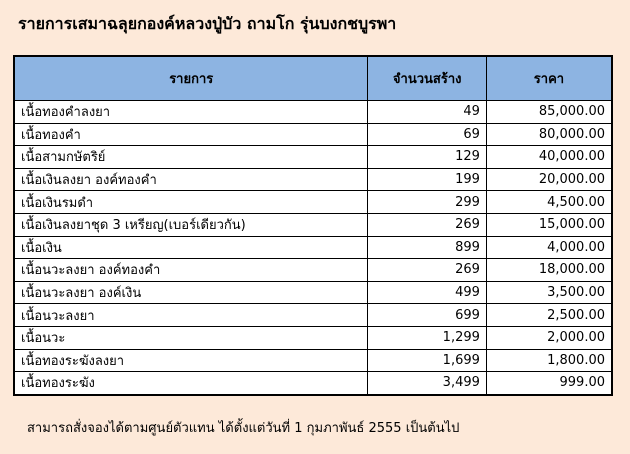 Image resolution: width=630 pixels, height=454 pixels. I want to click on table-row: เนื้อนวะ 1,299 2,000.00, so click(313, 337).